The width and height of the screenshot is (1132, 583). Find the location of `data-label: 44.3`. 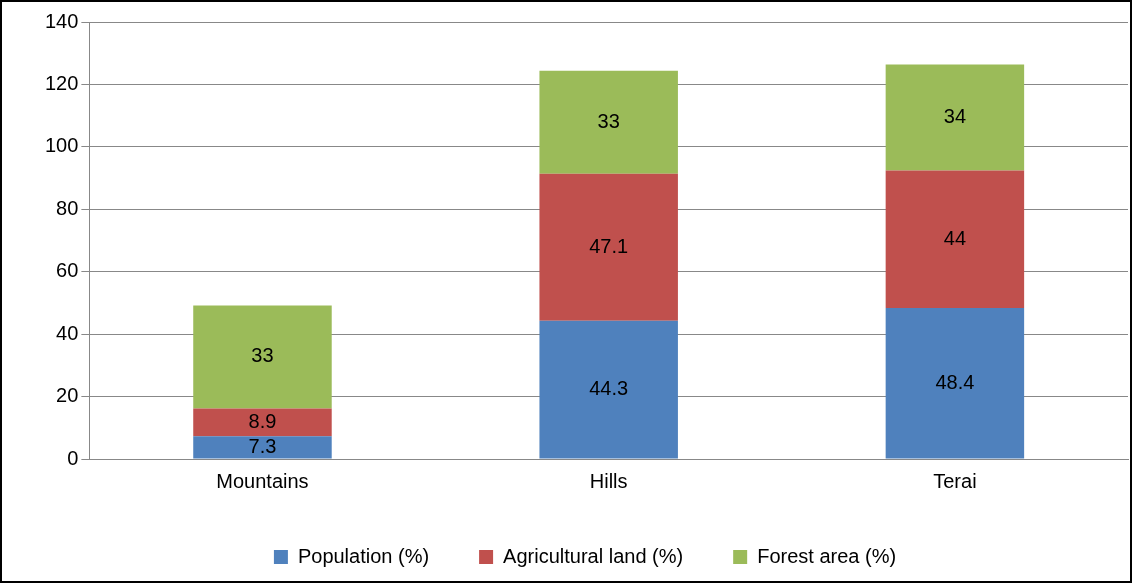

data-label: 44.3 is located at coordinates (609, 388).